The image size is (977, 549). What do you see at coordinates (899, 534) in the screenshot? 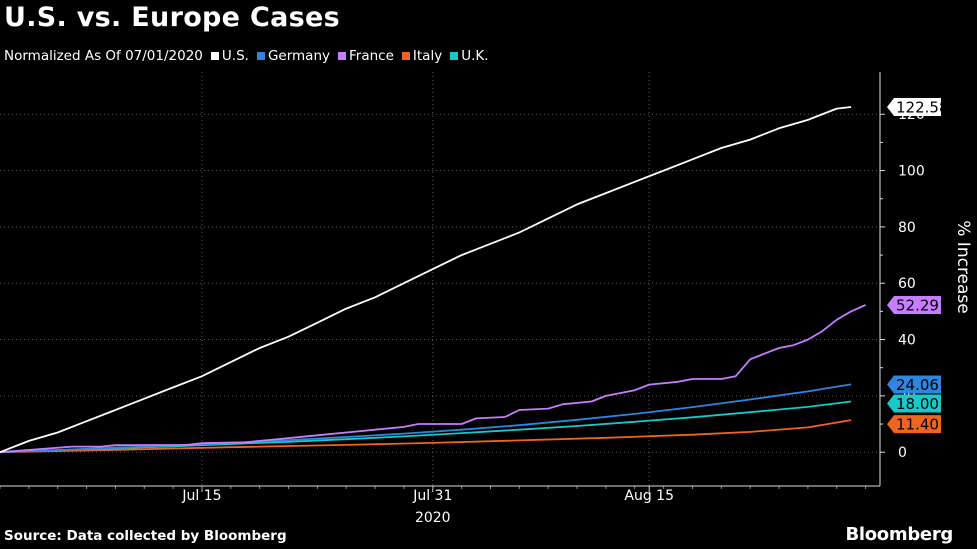
I see `bloomberg-logo: Bloomberg` at bounding box center [899, 534].